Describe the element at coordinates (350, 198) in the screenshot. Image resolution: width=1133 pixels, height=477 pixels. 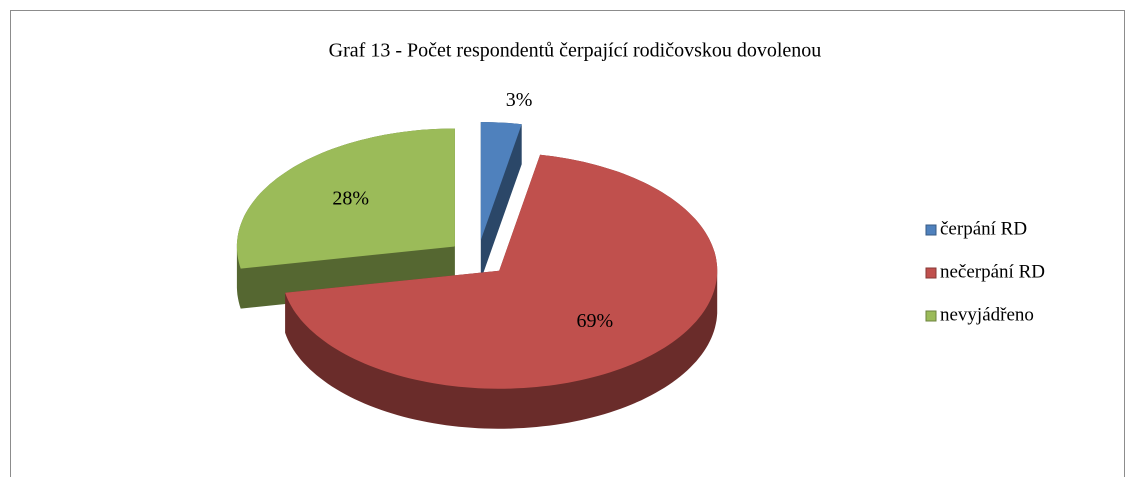
I see `data-label: 28%` at that location.